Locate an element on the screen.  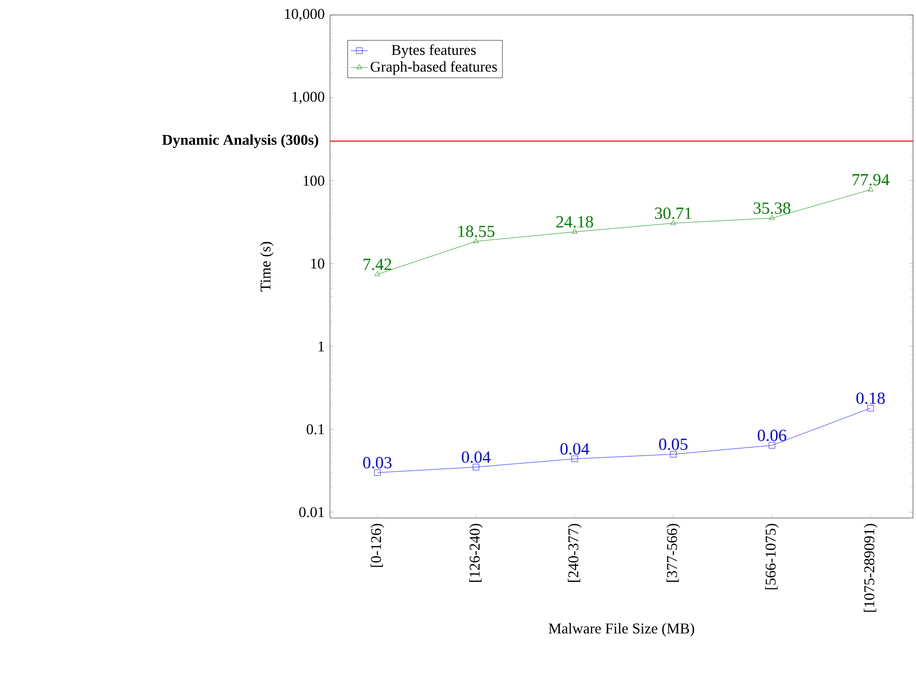
legend-label: Bytes features is located at coordinates (434, 51).